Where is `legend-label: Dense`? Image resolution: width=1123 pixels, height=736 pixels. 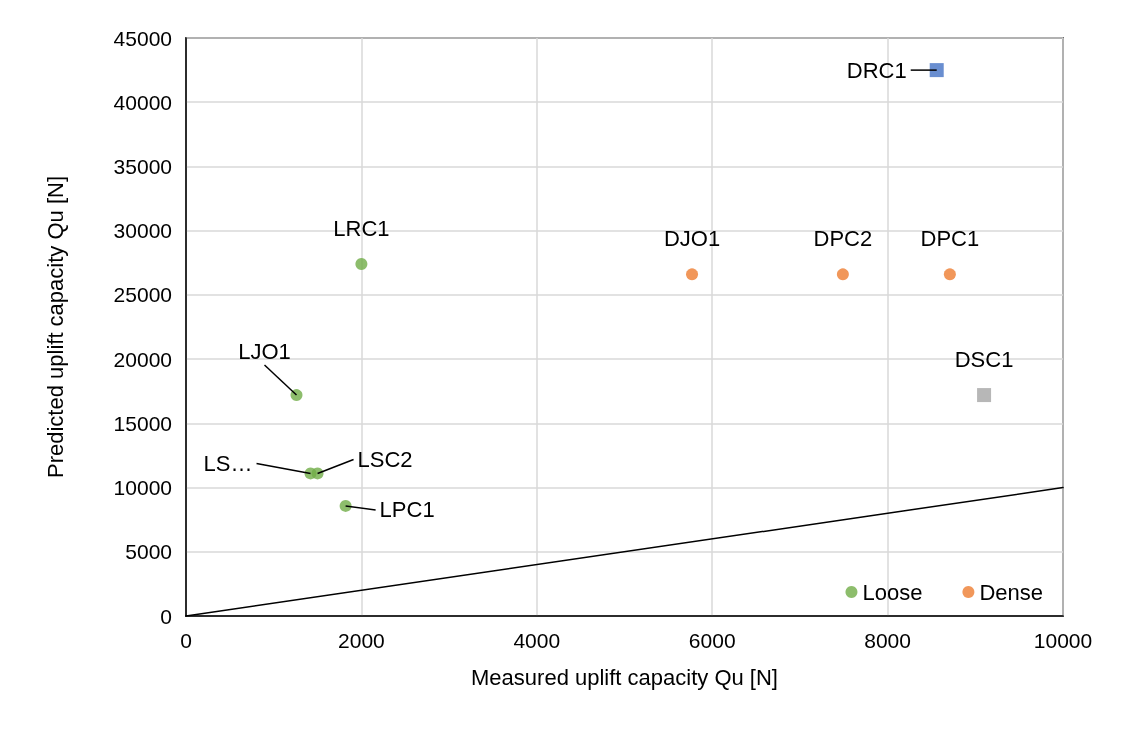 legend-label: Dense is located at coordinates (1011, 592).